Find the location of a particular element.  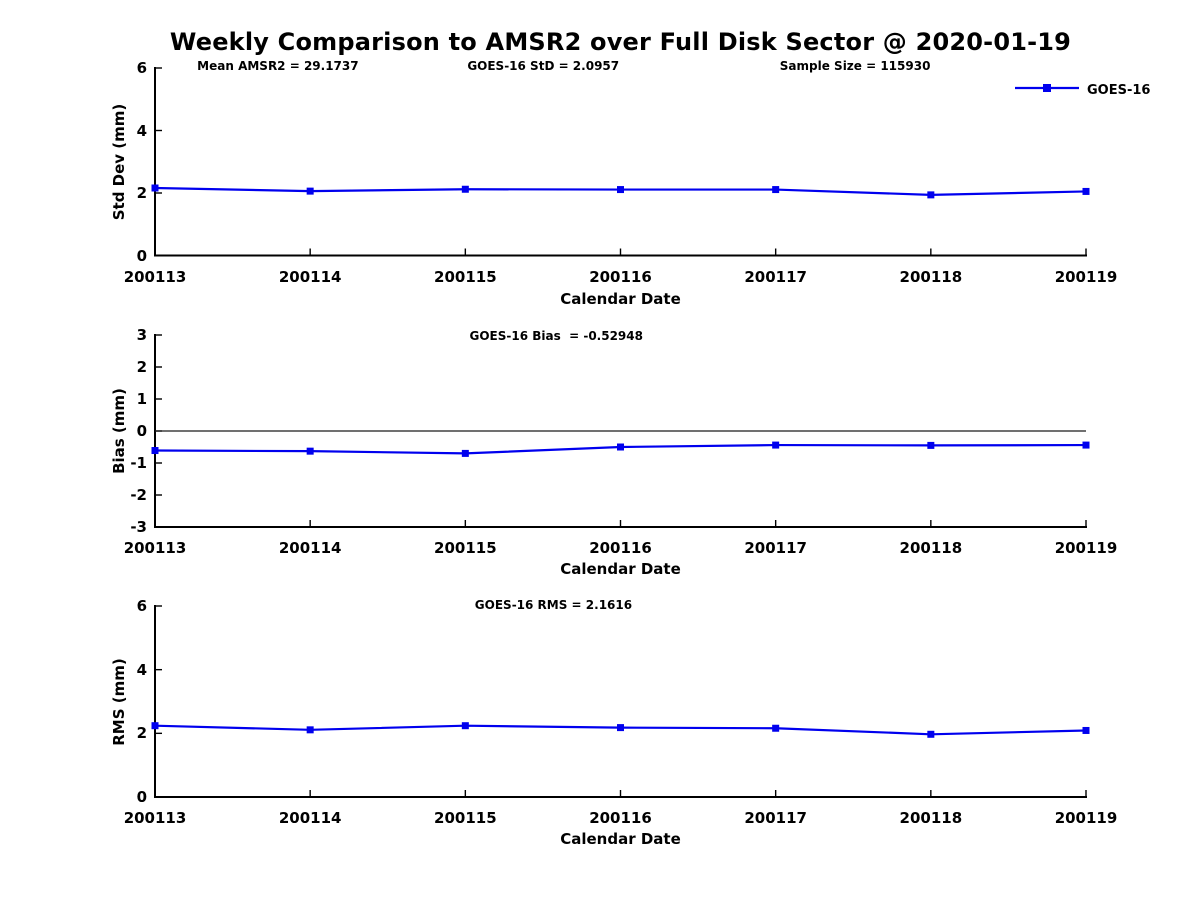

stat-annotation: Sample Size = 115930 is located at coordinates (855, 66).